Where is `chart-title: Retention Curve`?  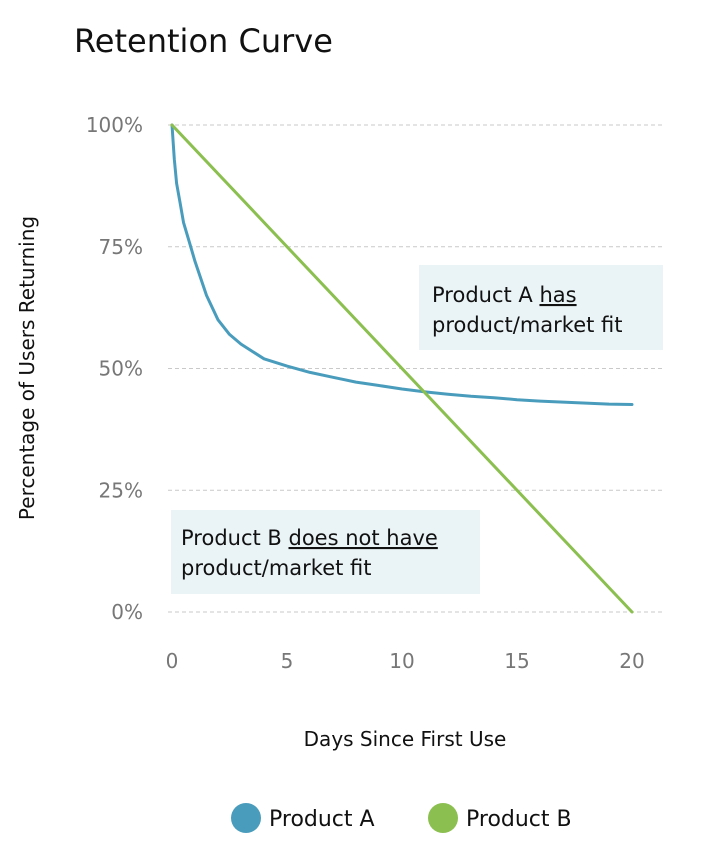 chart-title: Retention Curve is located at coordinates (203, 41).